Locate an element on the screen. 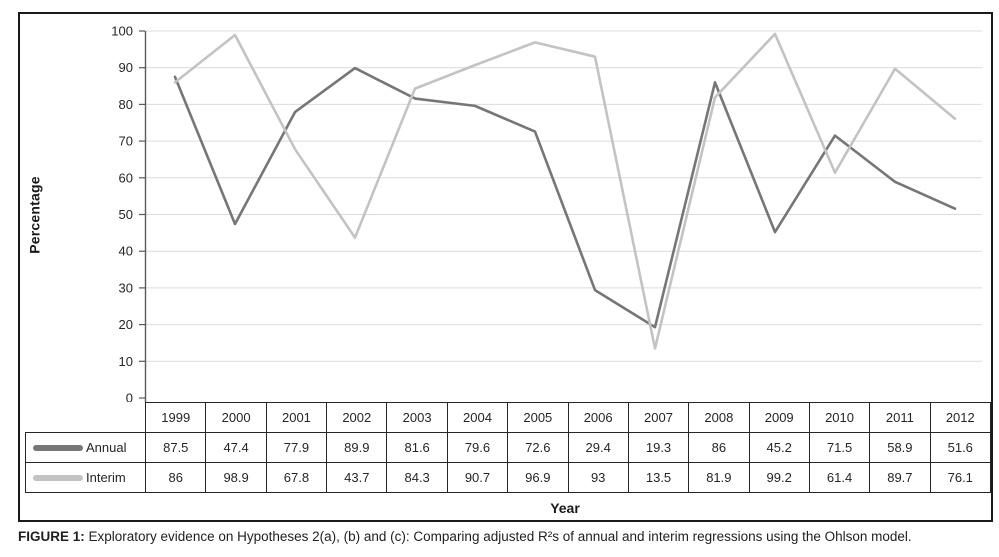 The width and height of the screenshot is (999, 557). year-header-cell: 2011 is located at coordinates (900, 417).